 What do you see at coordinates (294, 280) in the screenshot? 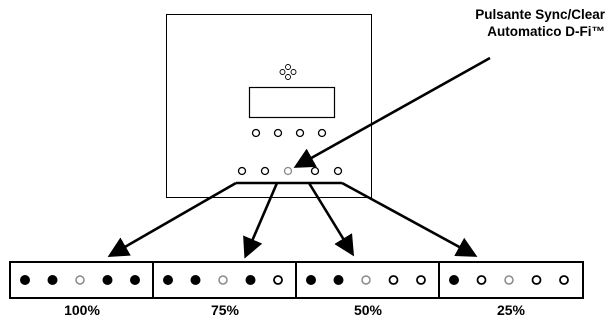
I see `panel-led-groups` at bounding box center [294, 280].